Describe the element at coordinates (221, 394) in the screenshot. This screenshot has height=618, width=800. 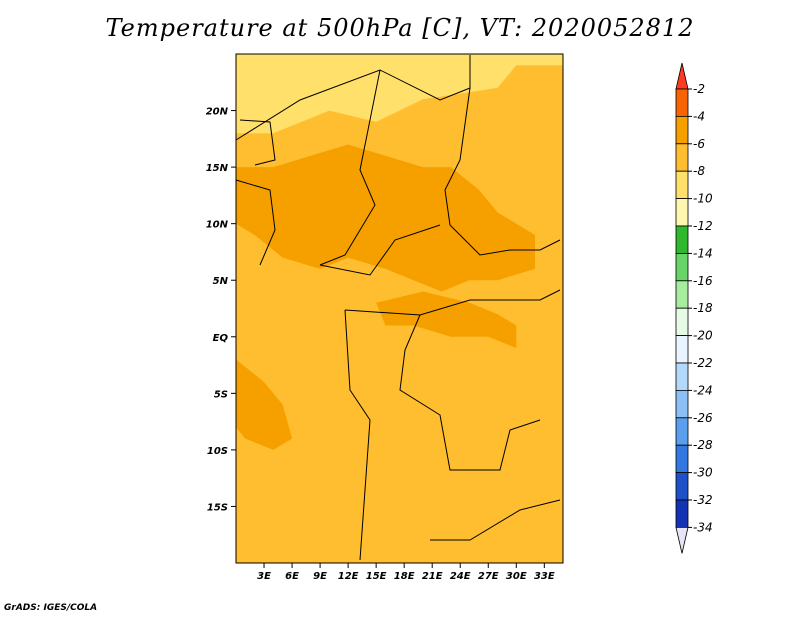
I see `y-tick-label: 5S` at that location.